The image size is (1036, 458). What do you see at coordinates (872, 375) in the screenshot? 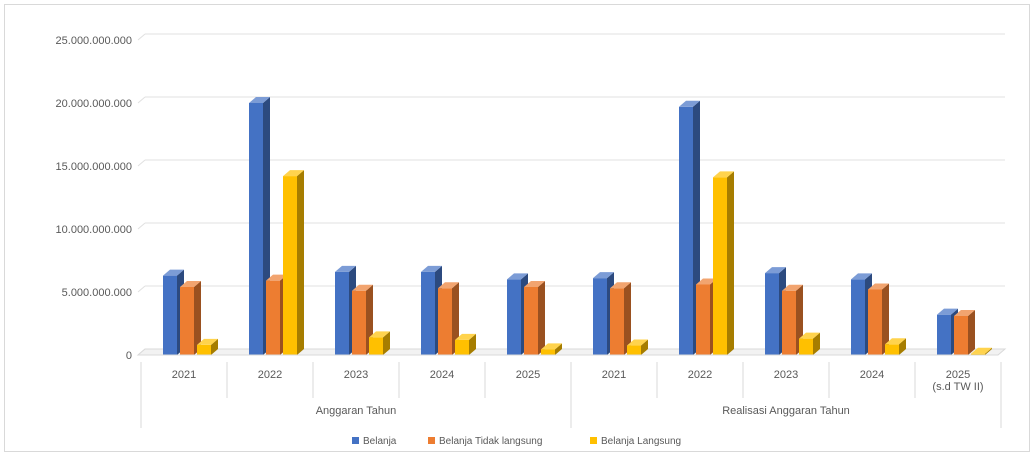
I see `x-tick-label: 2024` at bounding box center [872, 375].